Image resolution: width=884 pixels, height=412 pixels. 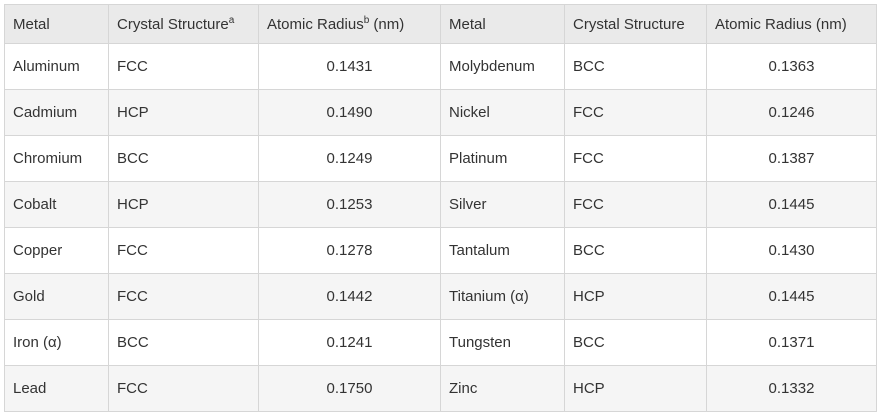 I want to click on radius-cell: 0.1387, so click(x=791, y=158).